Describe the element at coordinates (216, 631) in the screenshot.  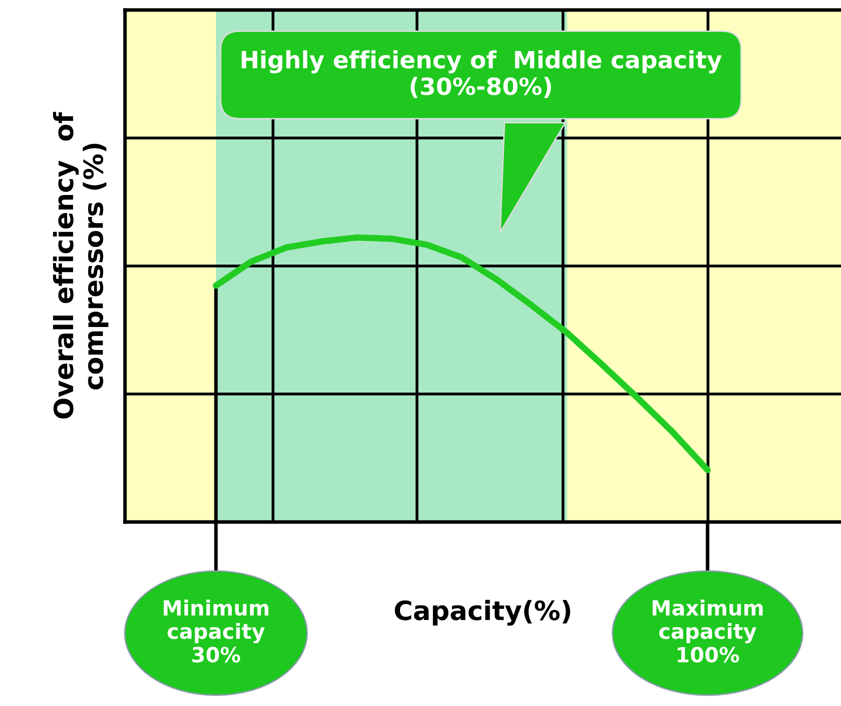
I see `x-tick-label: Minimum capacity 30%` at that location.